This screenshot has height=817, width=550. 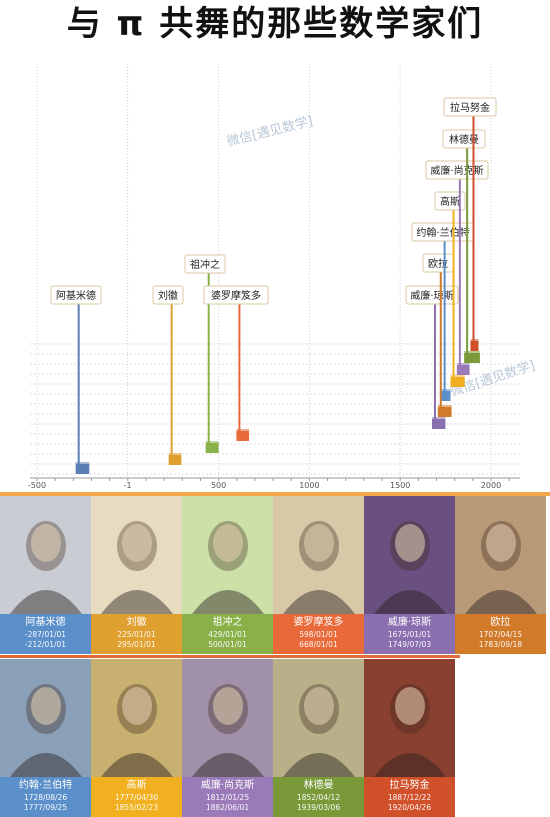 What do you see at coordinates (218, 484) in the screenshot?
I see `x-tick-label: 500` at bounding box center [218, 484].